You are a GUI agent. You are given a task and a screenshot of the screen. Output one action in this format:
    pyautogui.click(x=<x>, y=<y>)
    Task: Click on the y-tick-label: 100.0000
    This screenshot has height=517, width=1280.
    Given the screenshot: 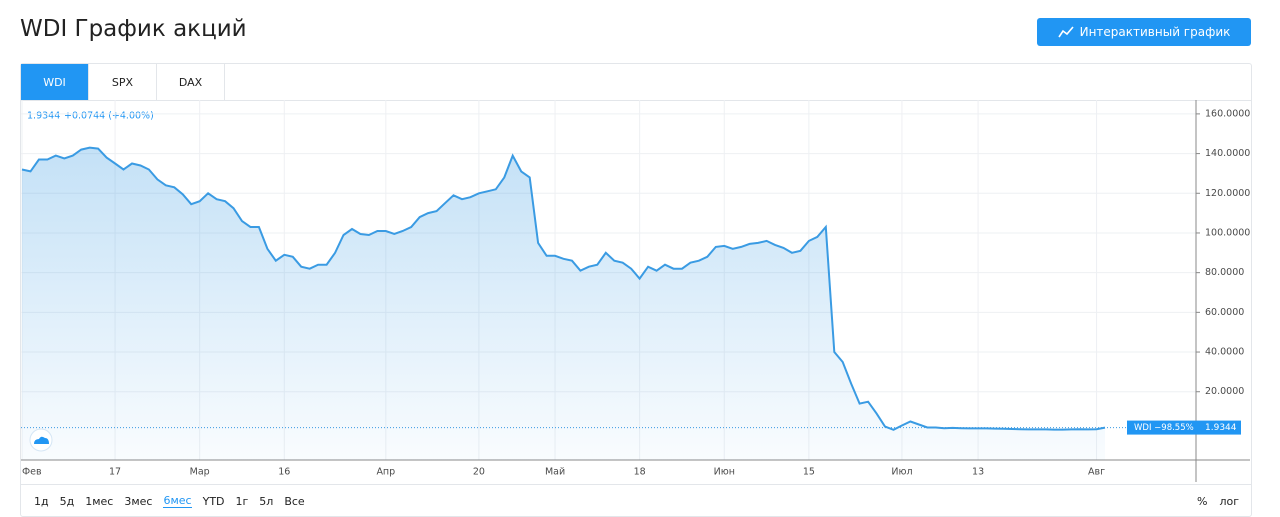 What is the action you would take?
    pyautogui.click(x=1227, y=232)
    